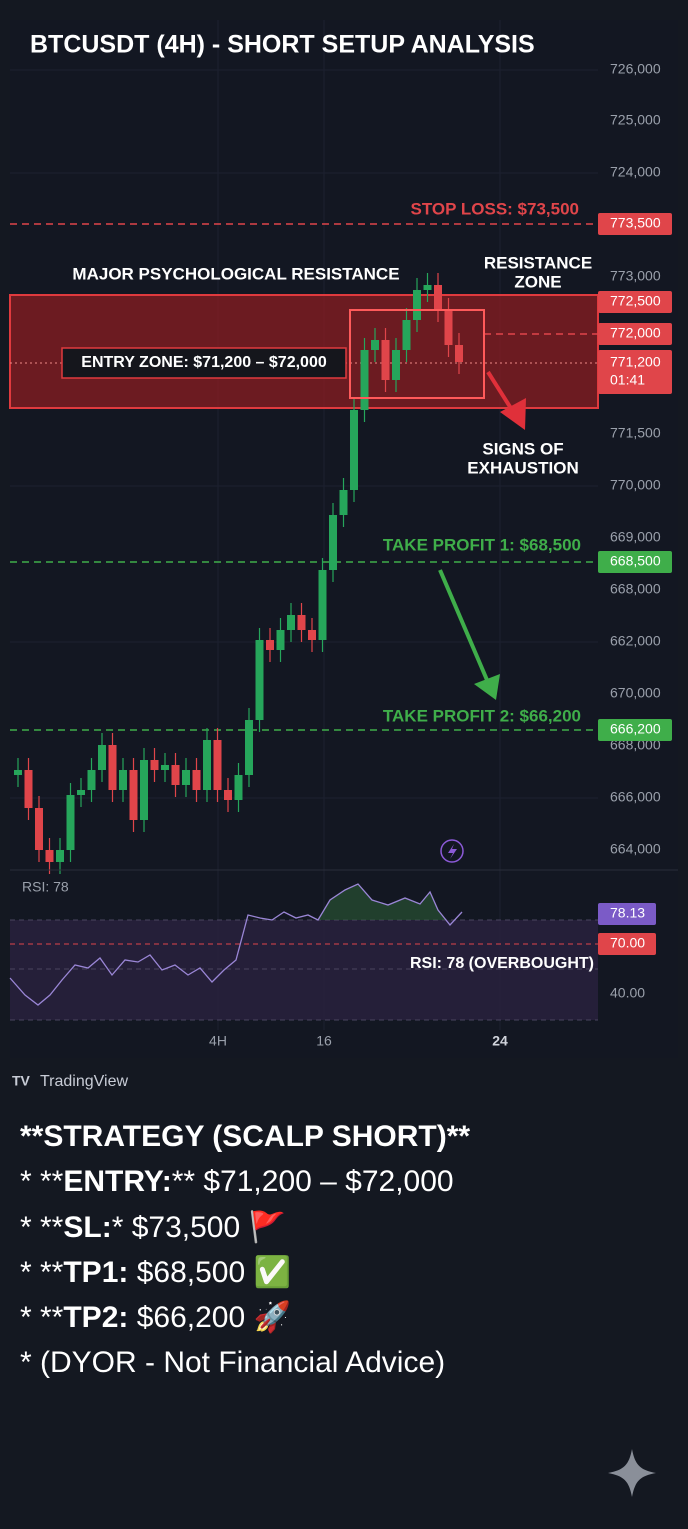 Image resolution: width=688 pixels, height=1529 pixels. Describe the element at coordinates (245, 1136) in the screenshot. I see `strategy-heading: **STRATEGY (SCALP SHORT)**` at that location.